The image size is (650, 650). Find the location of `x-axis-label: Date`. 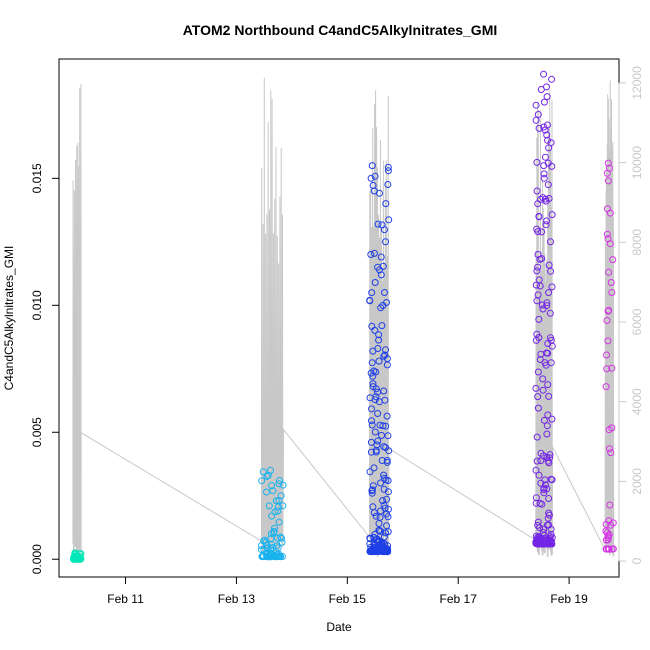

x-axis-label: Date is located at coordinates (339, 627).